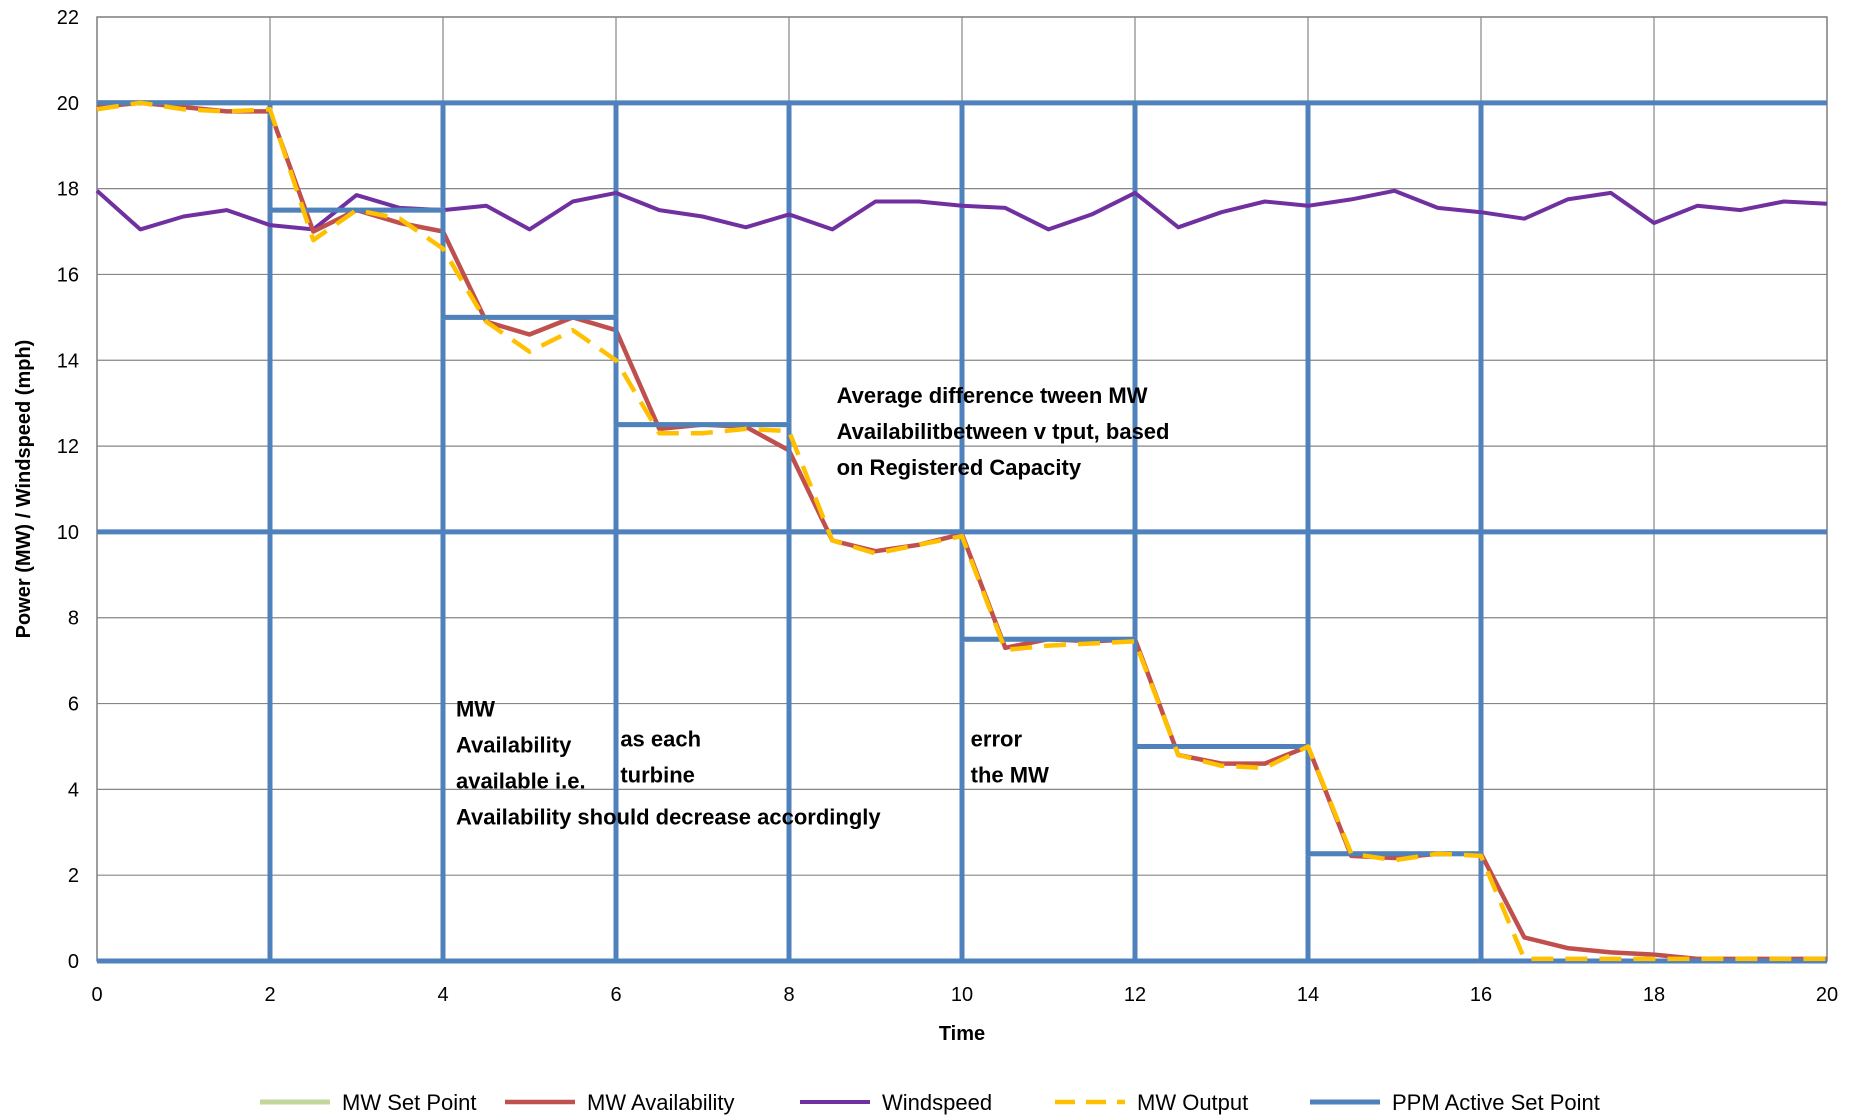 The height and width of the screenshot is (1115, 1851). What do you see at coordinates (475, 708) in the screenshot?
I see `annotation-line: MW` at bounding box center [475, 708].